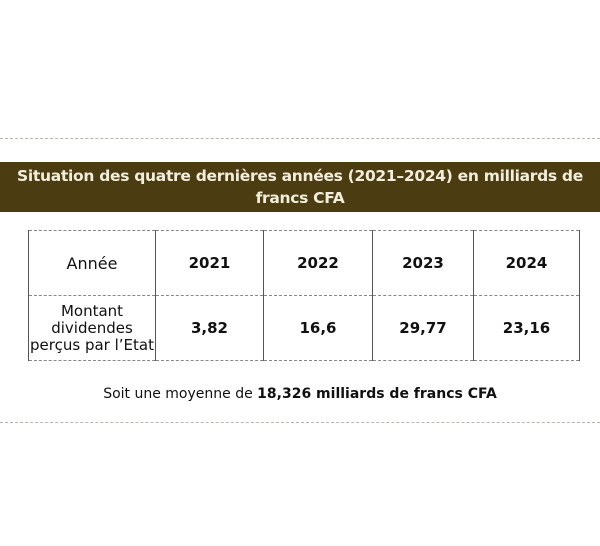  What do you see at coordinates (318, 328) in the screenshot?
I see `value-cell: 16,6` at bounding box center [318, 328].